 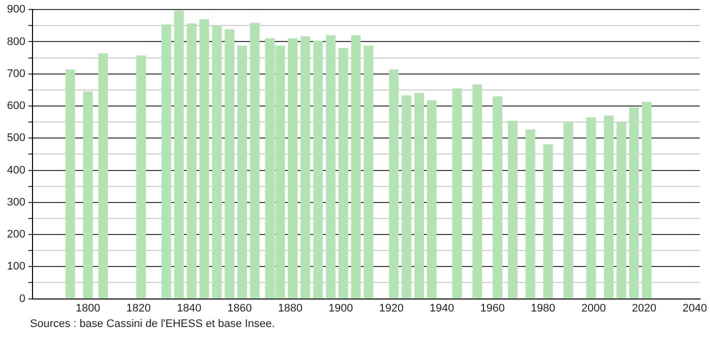 I want to click on x-tick-label: 1920, so click(x=391, y=308).